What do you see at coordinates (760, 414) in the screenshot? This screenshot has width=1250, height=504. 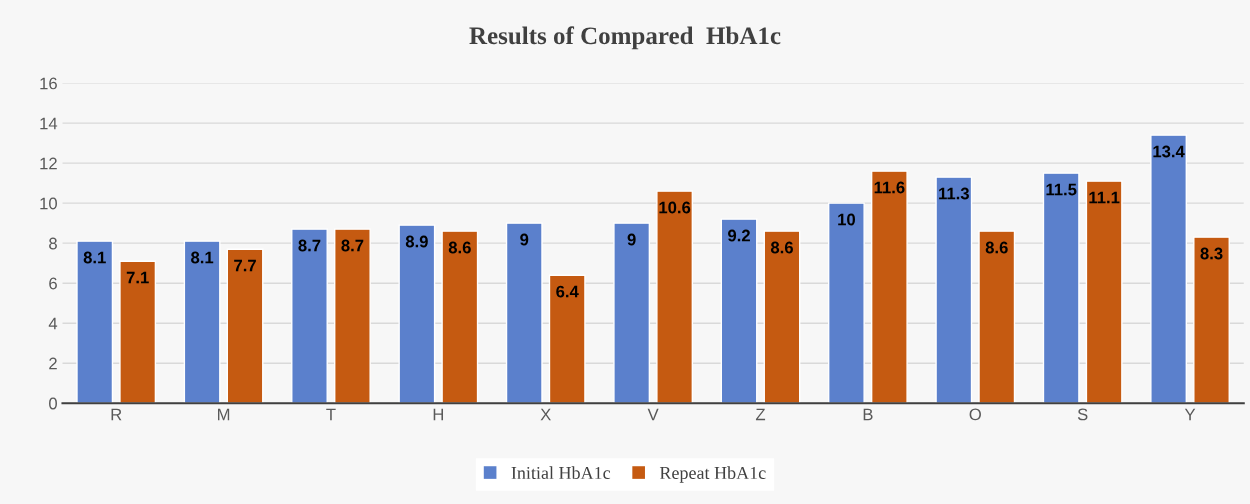 I see `x-tick-label: Z` at bounding box center [760, 414].